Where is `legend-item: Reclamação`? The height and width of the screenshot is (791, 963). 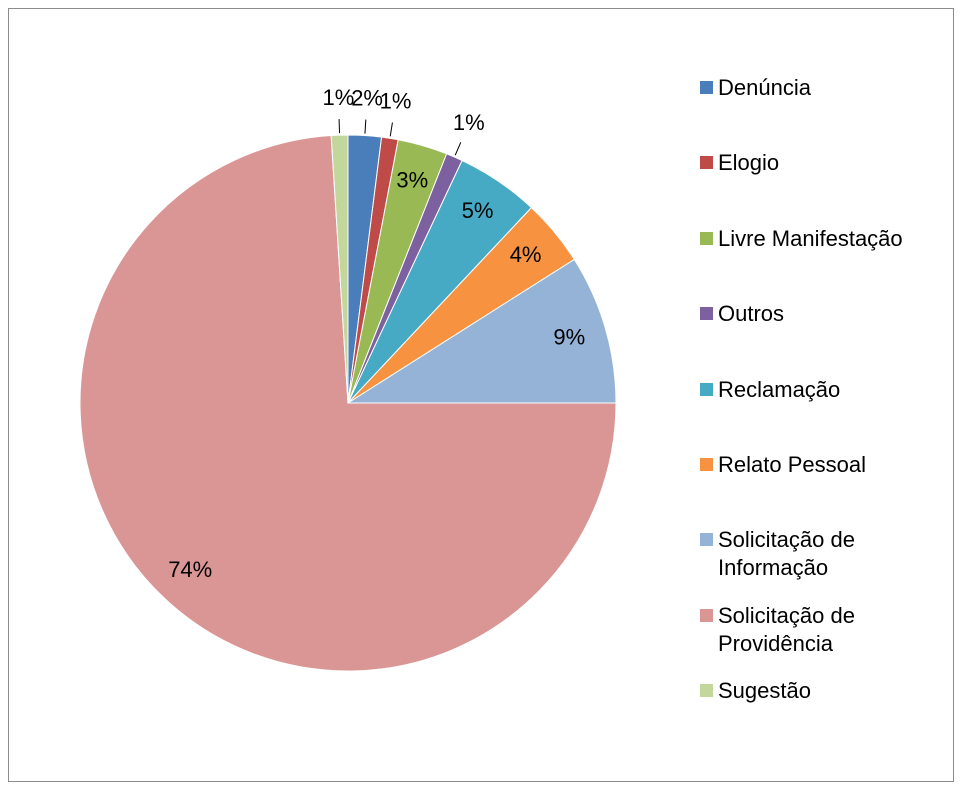 legend-item: Reclamação is located at coordinates (825, 390).